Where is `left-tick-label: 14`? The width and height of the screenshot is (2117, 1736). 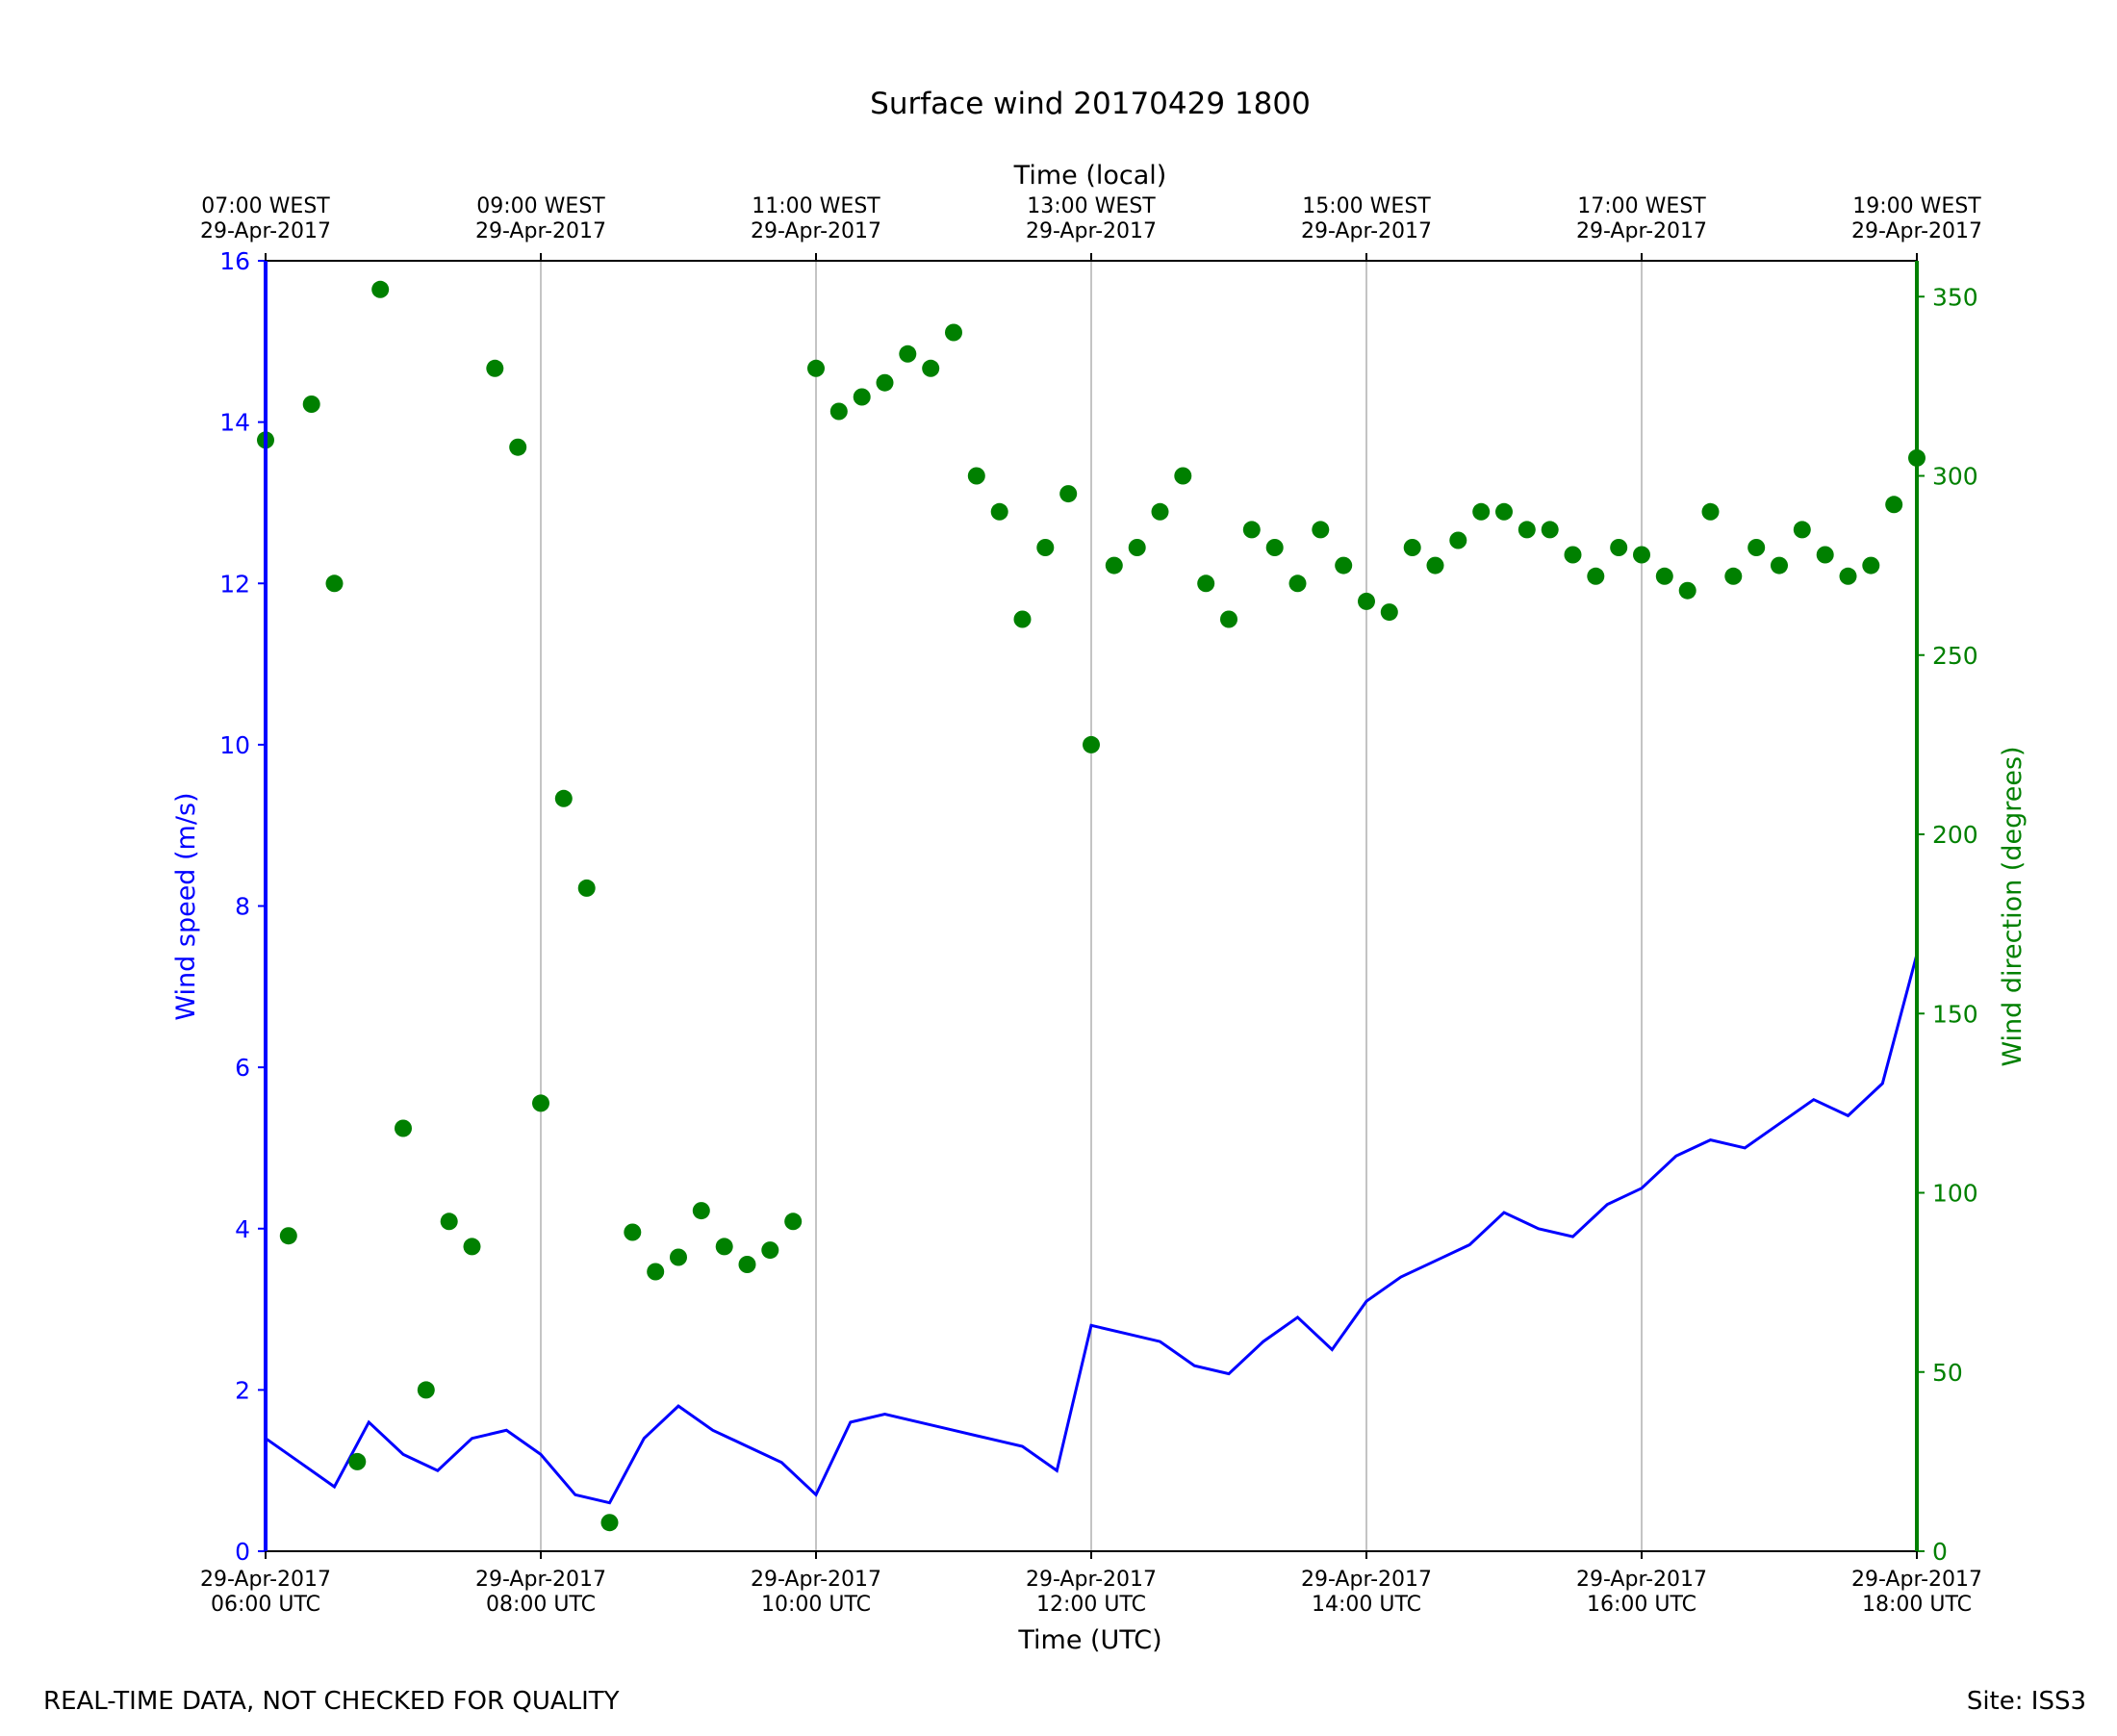
left-tick-label: 14 is located at coordinates (234, 423).